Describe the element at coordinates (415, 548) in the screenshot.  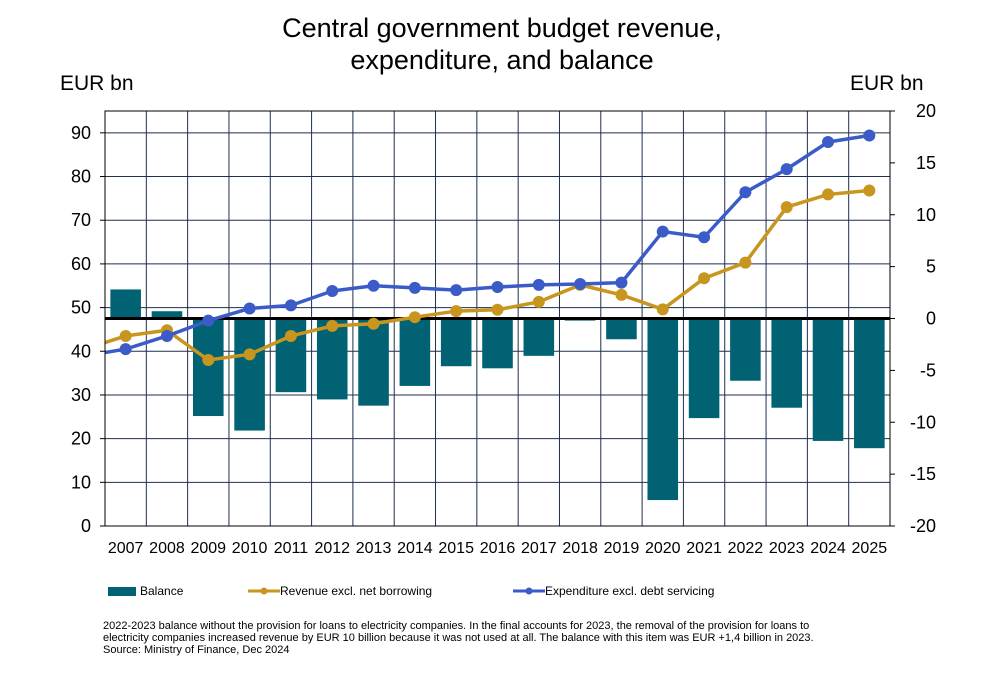
I see `x-tick-label-2014: 2014` at that location.